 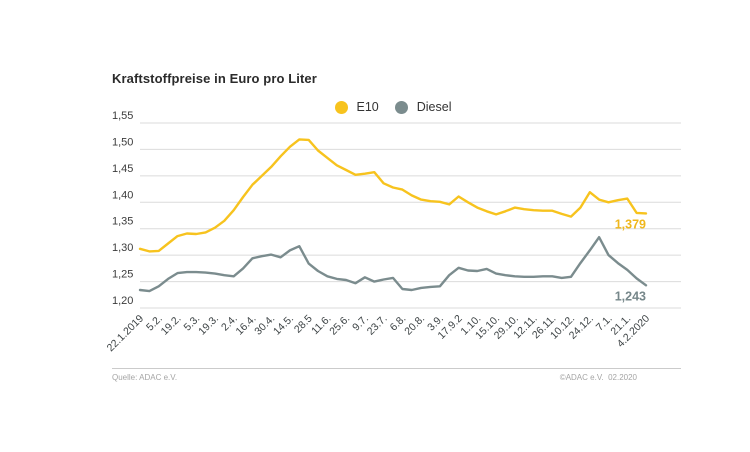 I want to click on x-axis-tick-label: 11.6., so click(x=321, y=325).